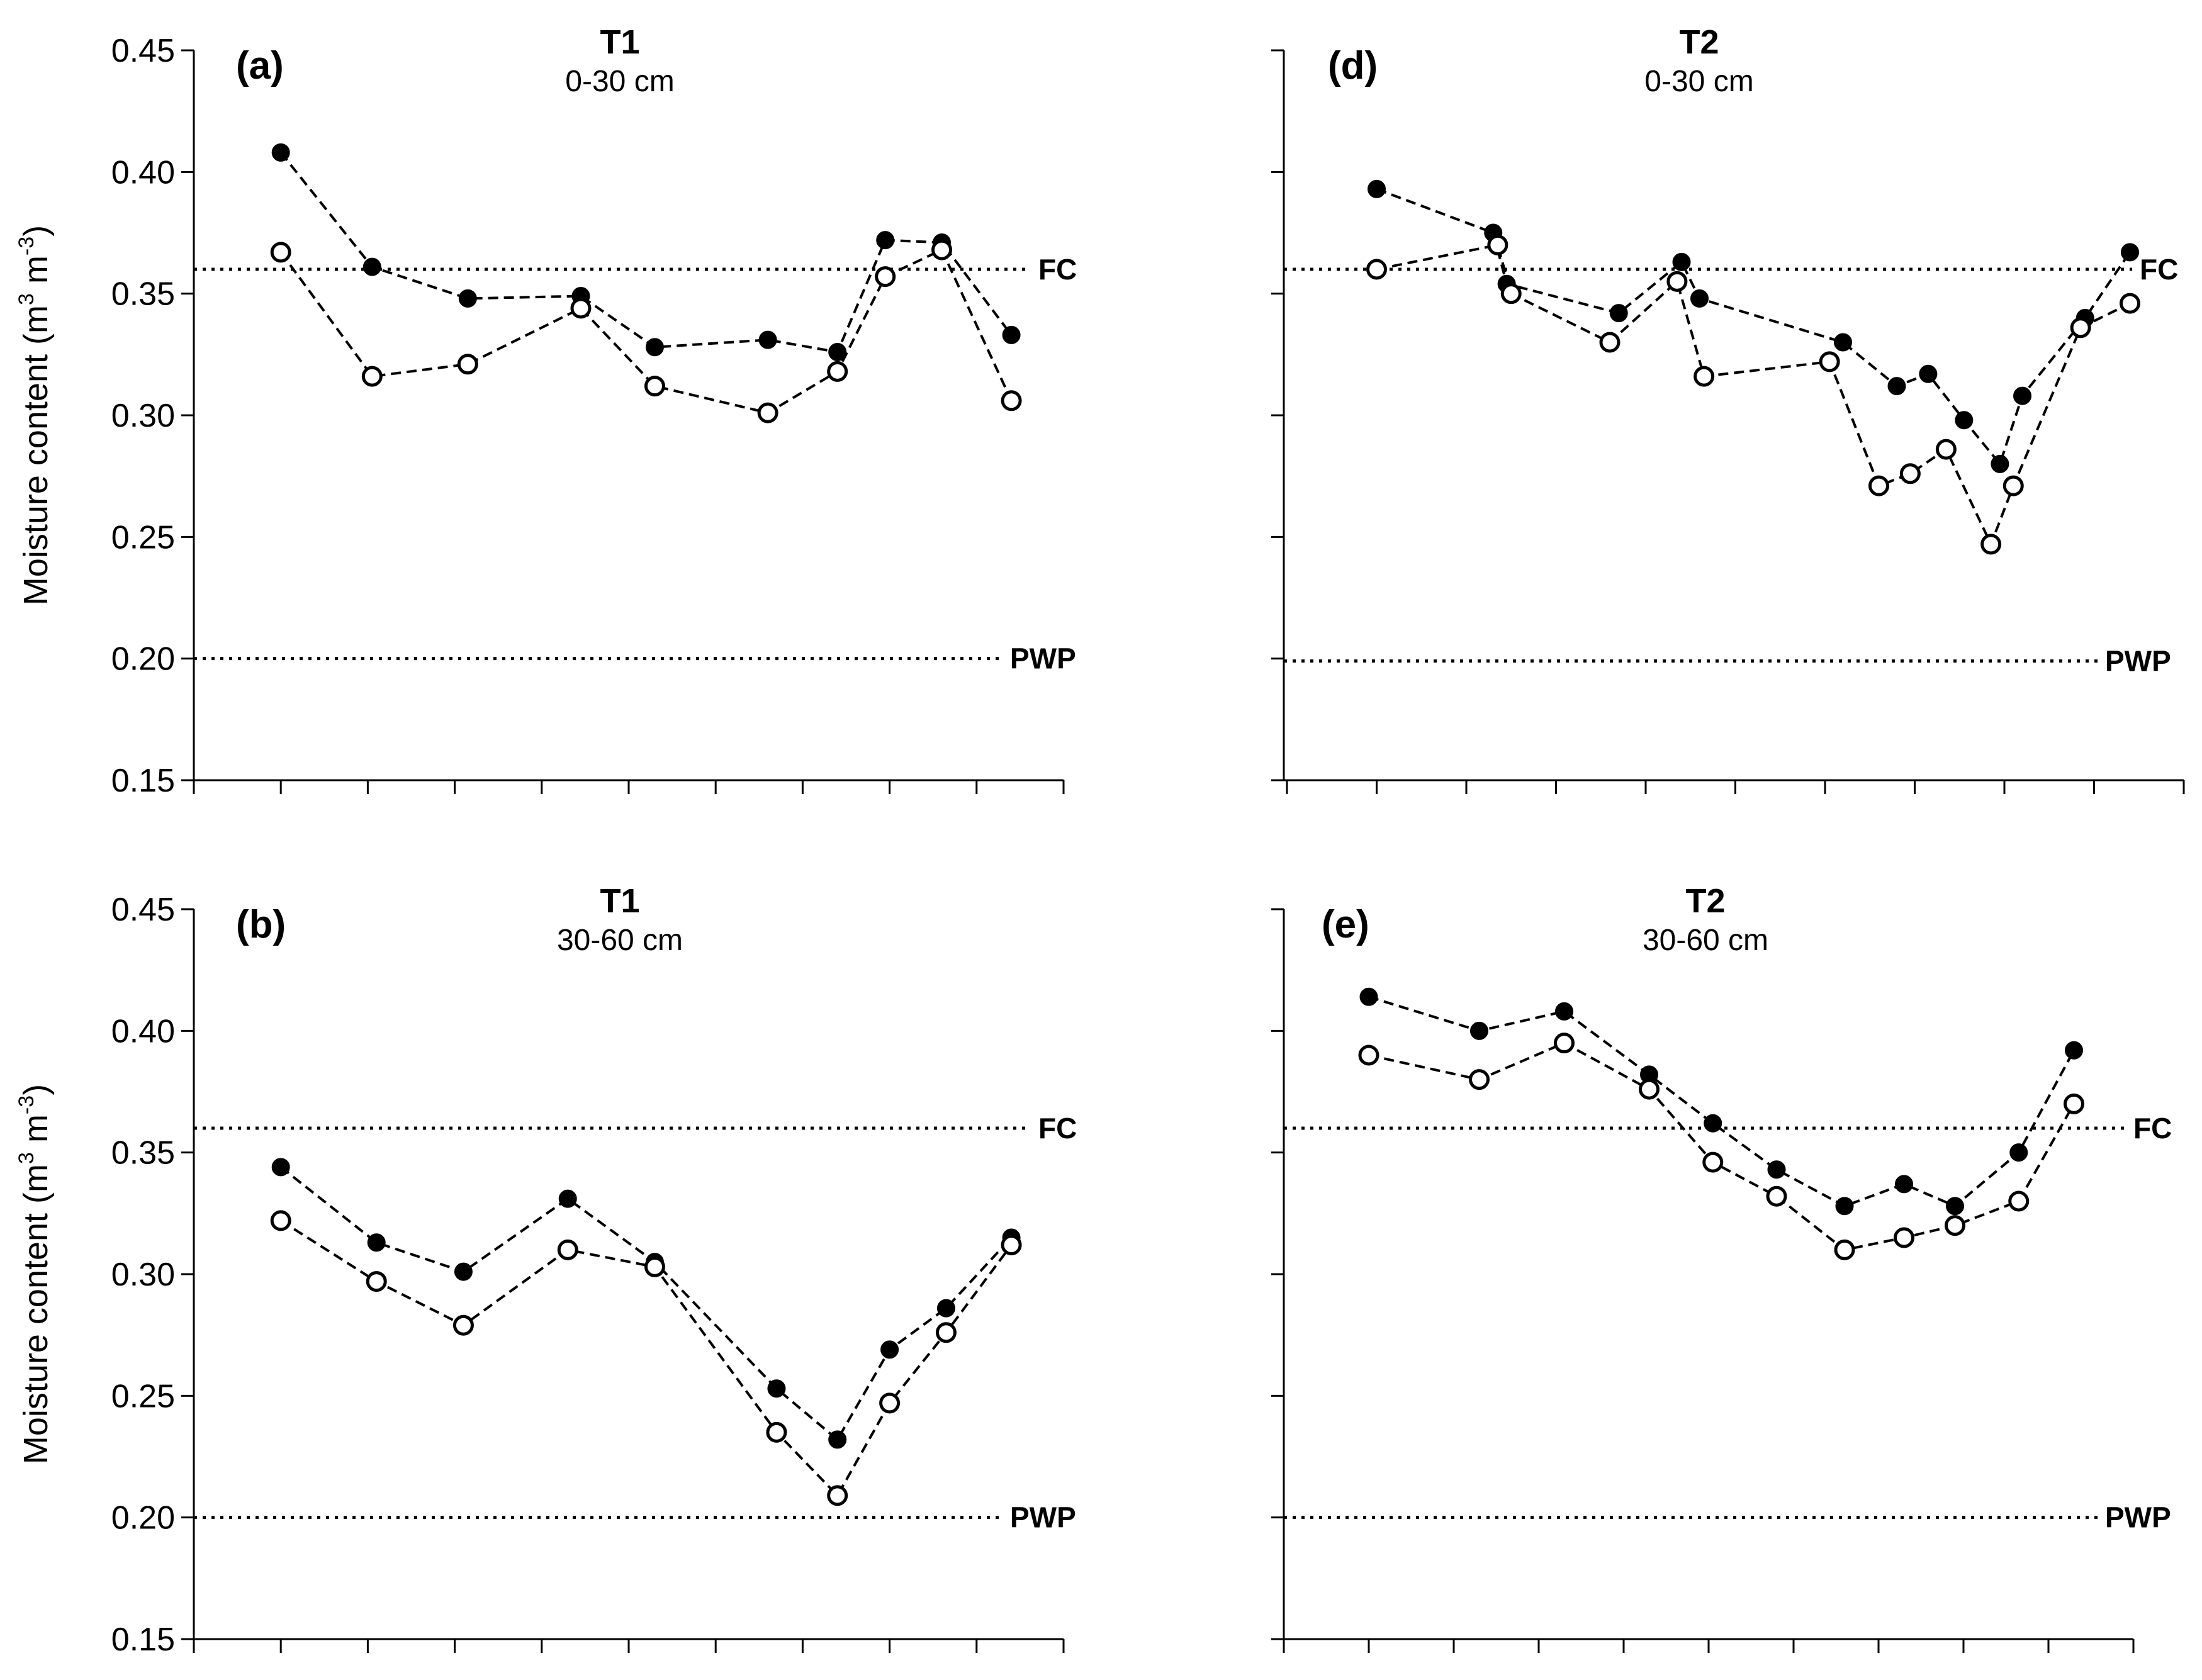  What do you see at coordinates (1353, 65) in the screenshot?
I see `panel-label: (d)` at bounding box center [1353, 65].